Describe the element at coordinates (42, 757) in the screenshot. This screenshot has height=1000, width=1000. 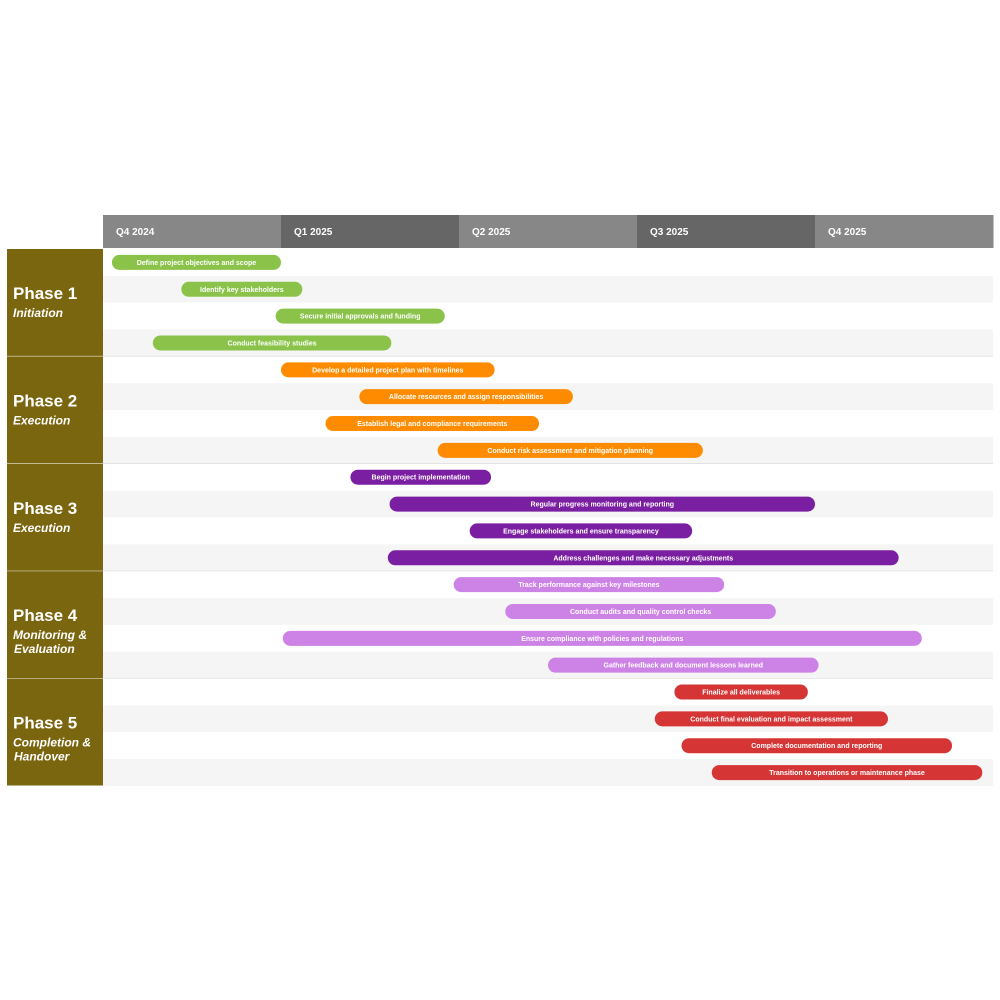
I see `phase-subtitle: Handover` at that location.